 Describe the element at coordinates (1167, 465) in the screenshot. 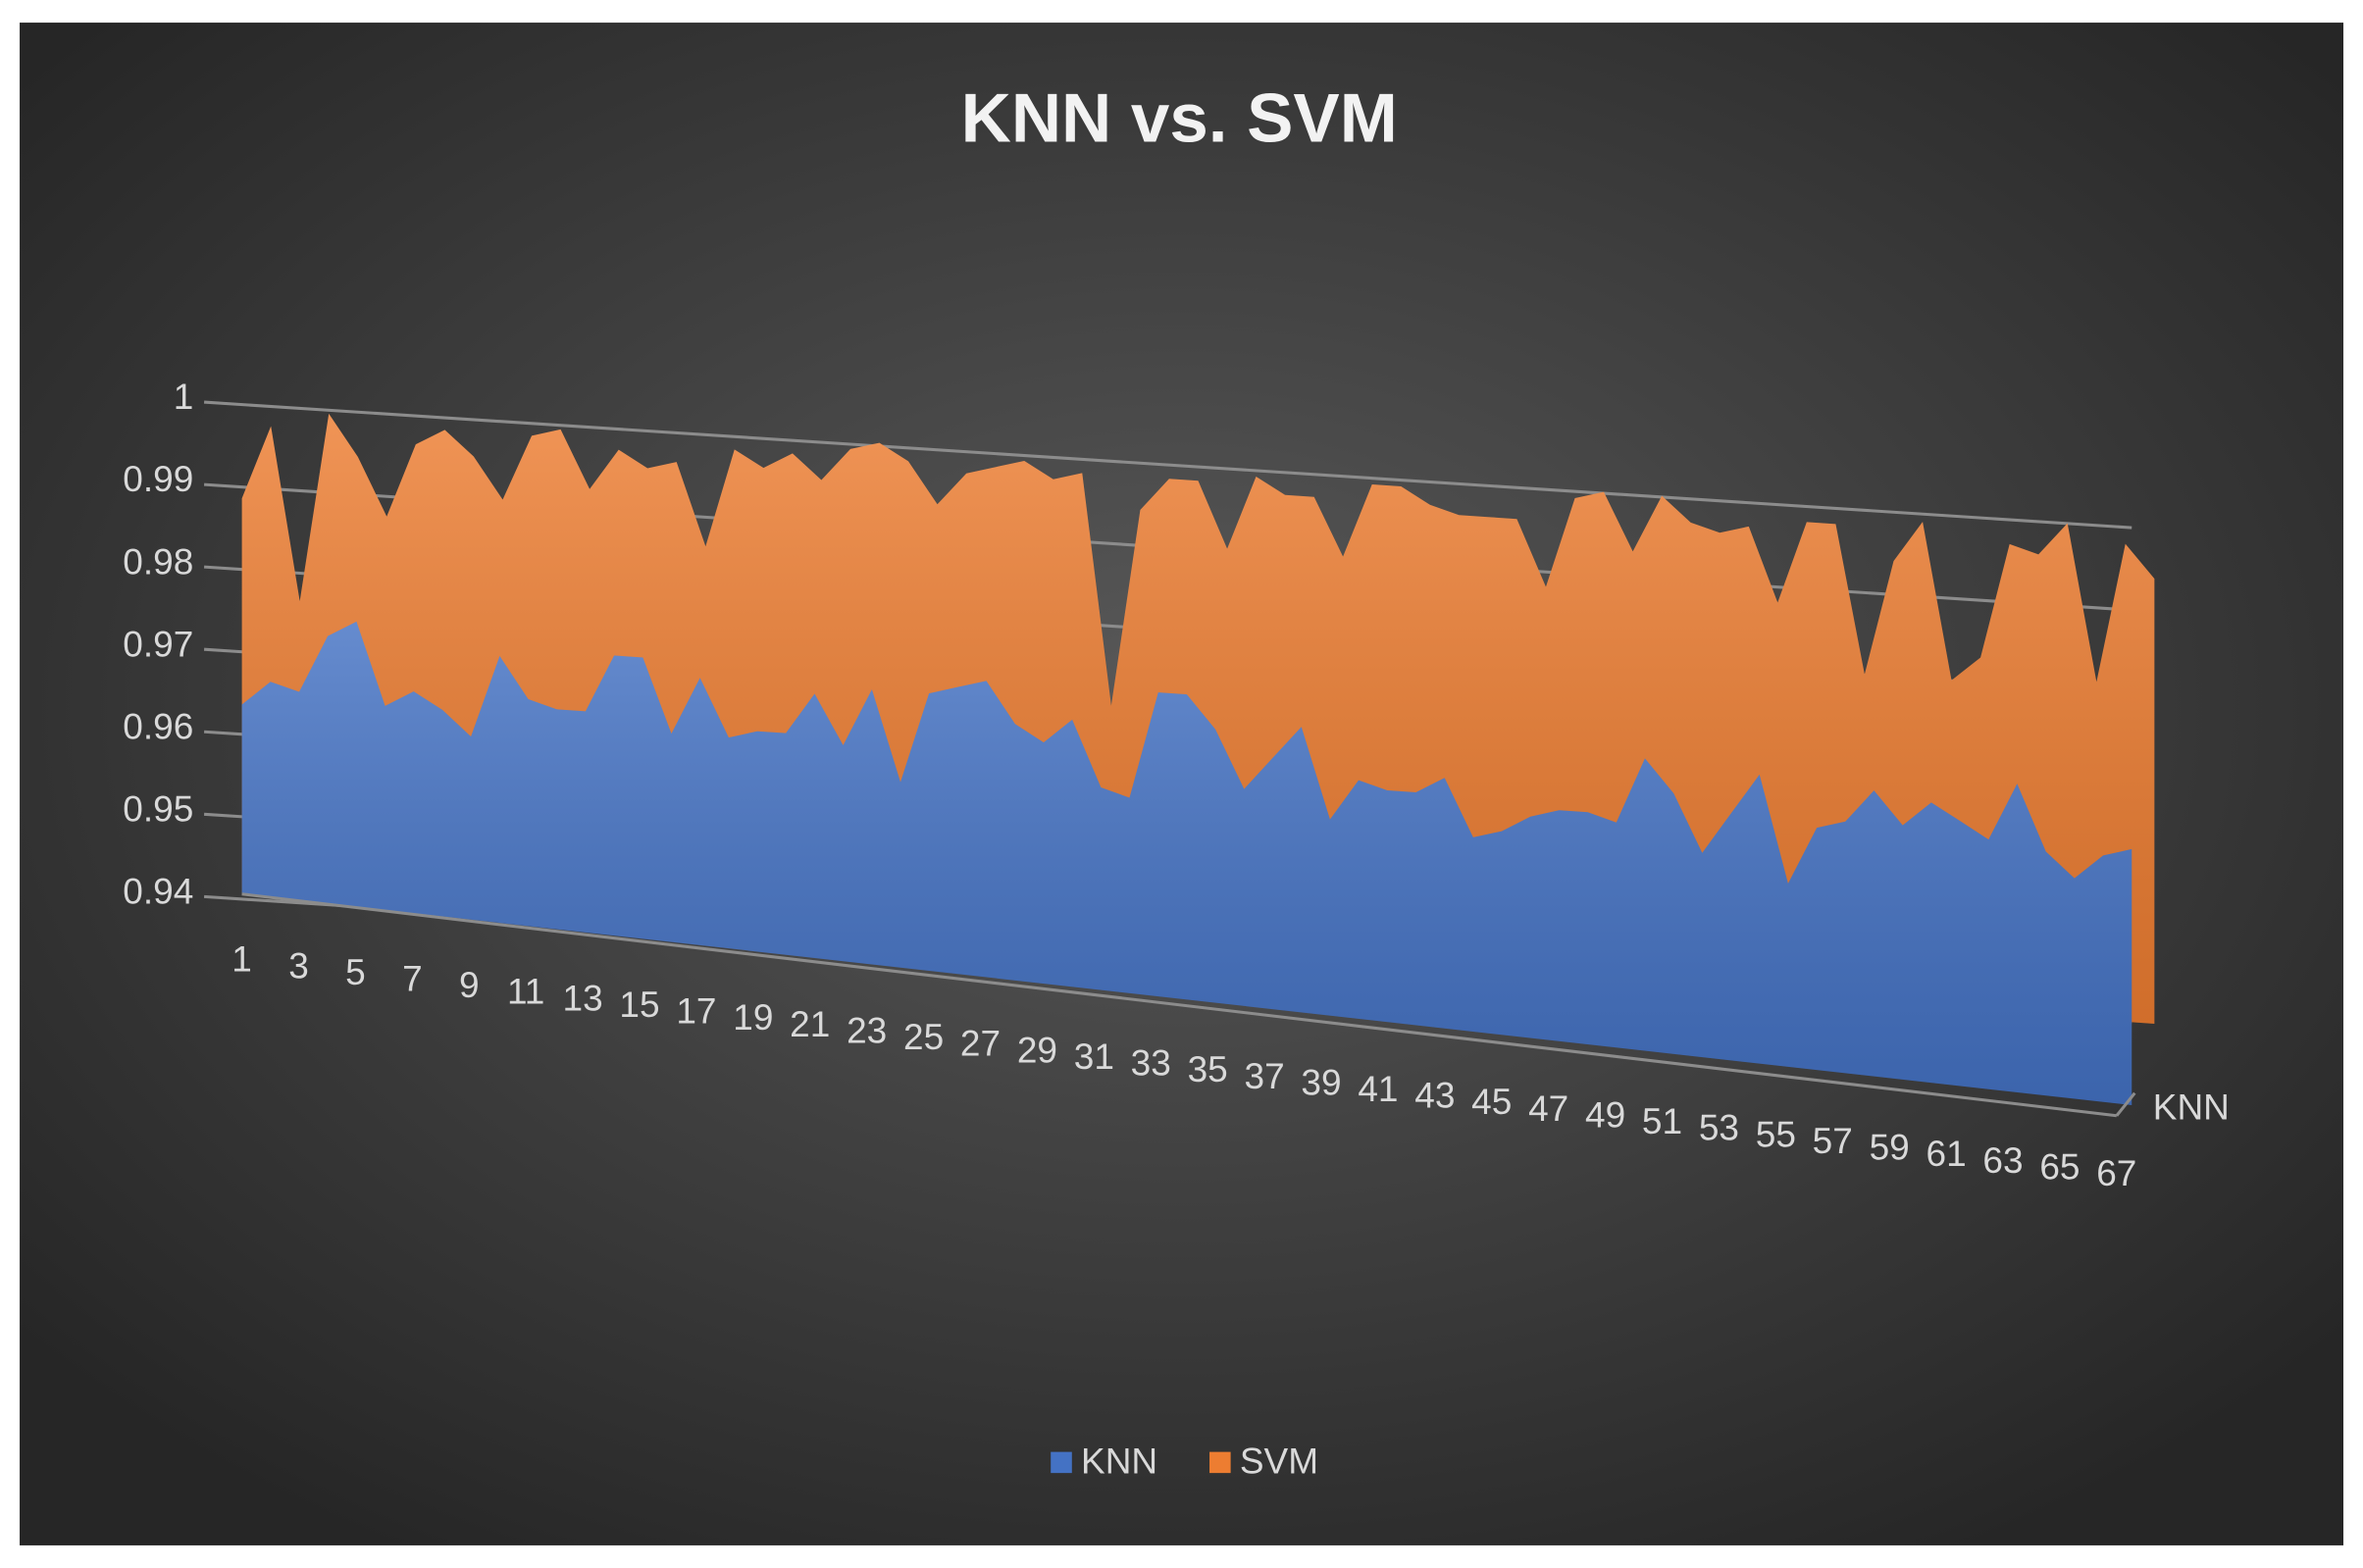

I see `grid-line` at that location.